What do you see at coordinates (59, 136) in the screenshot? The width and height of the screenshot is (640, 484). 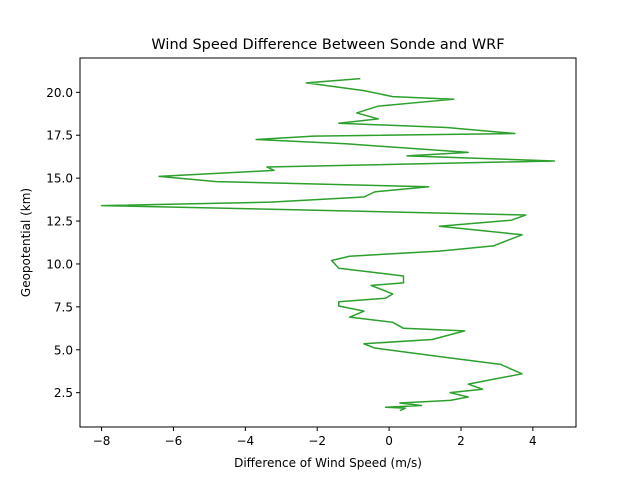 I see `y-tick-label: 17.5` at bounding box center [59, 136].